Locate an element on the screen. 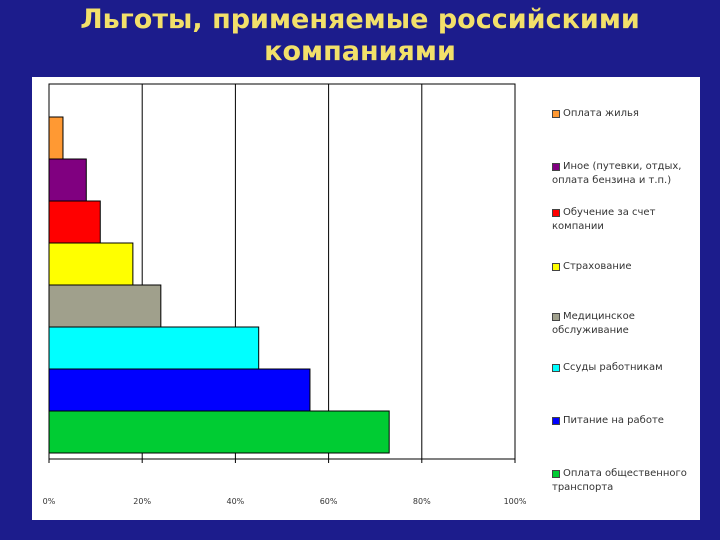  legend-label: Ссуды работникам is located at coordinates (613, 367).